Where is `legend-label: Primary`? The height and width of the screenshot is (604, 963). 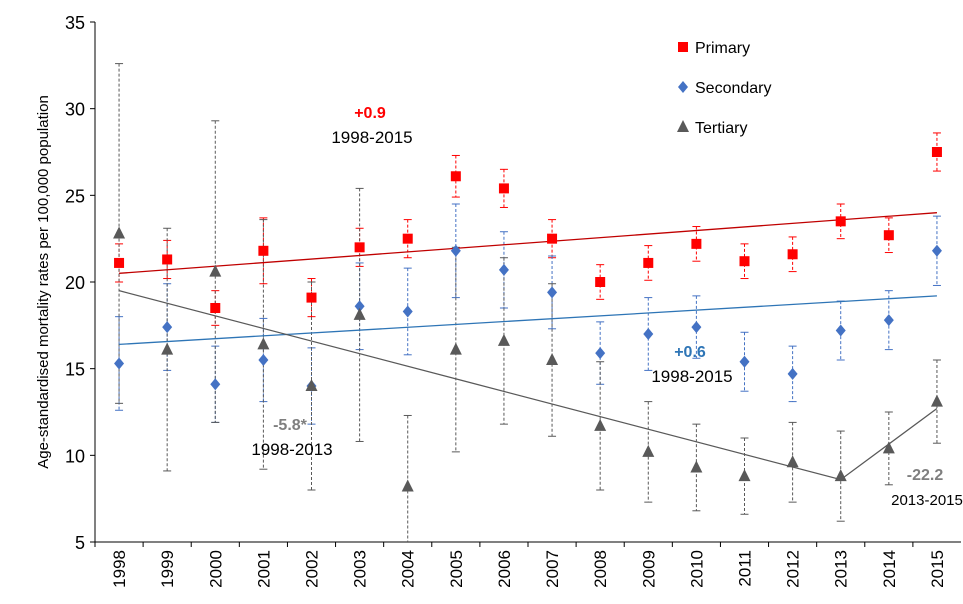 legend-label: Primary is located at coordinates (722, 48).